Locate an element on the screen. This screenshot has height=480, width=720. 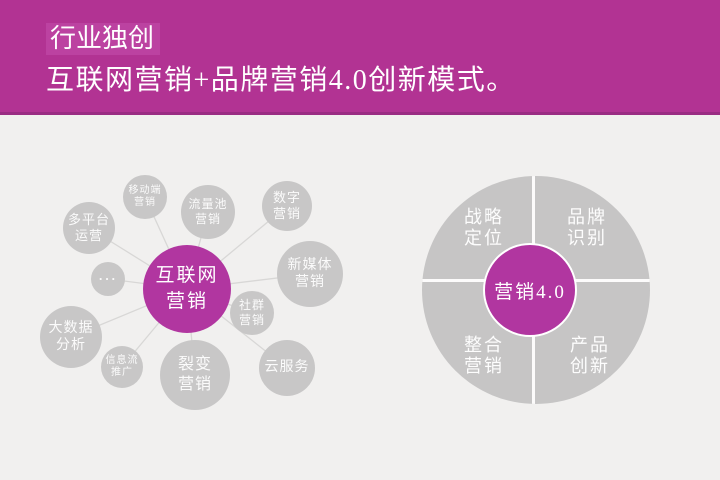
bubble-label: ··· is located at coordinates (108, 279).